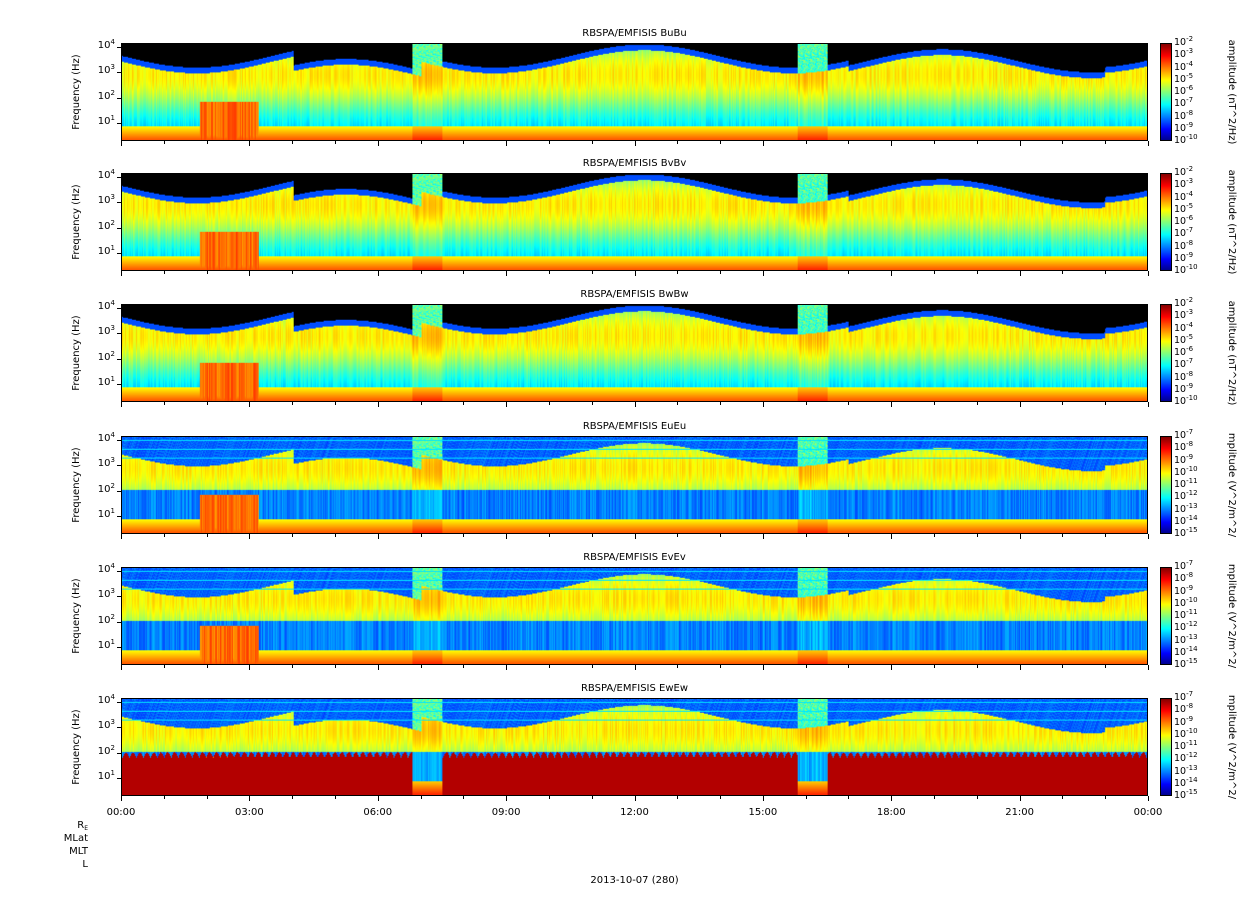 The height and width of the screenshot is (899, 1248). I want to click on y-tick-label: 103, so click(98, 594).